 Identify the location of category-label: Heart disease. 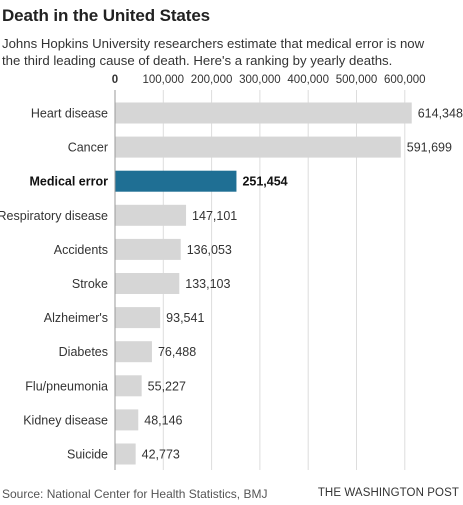
(69, 114).